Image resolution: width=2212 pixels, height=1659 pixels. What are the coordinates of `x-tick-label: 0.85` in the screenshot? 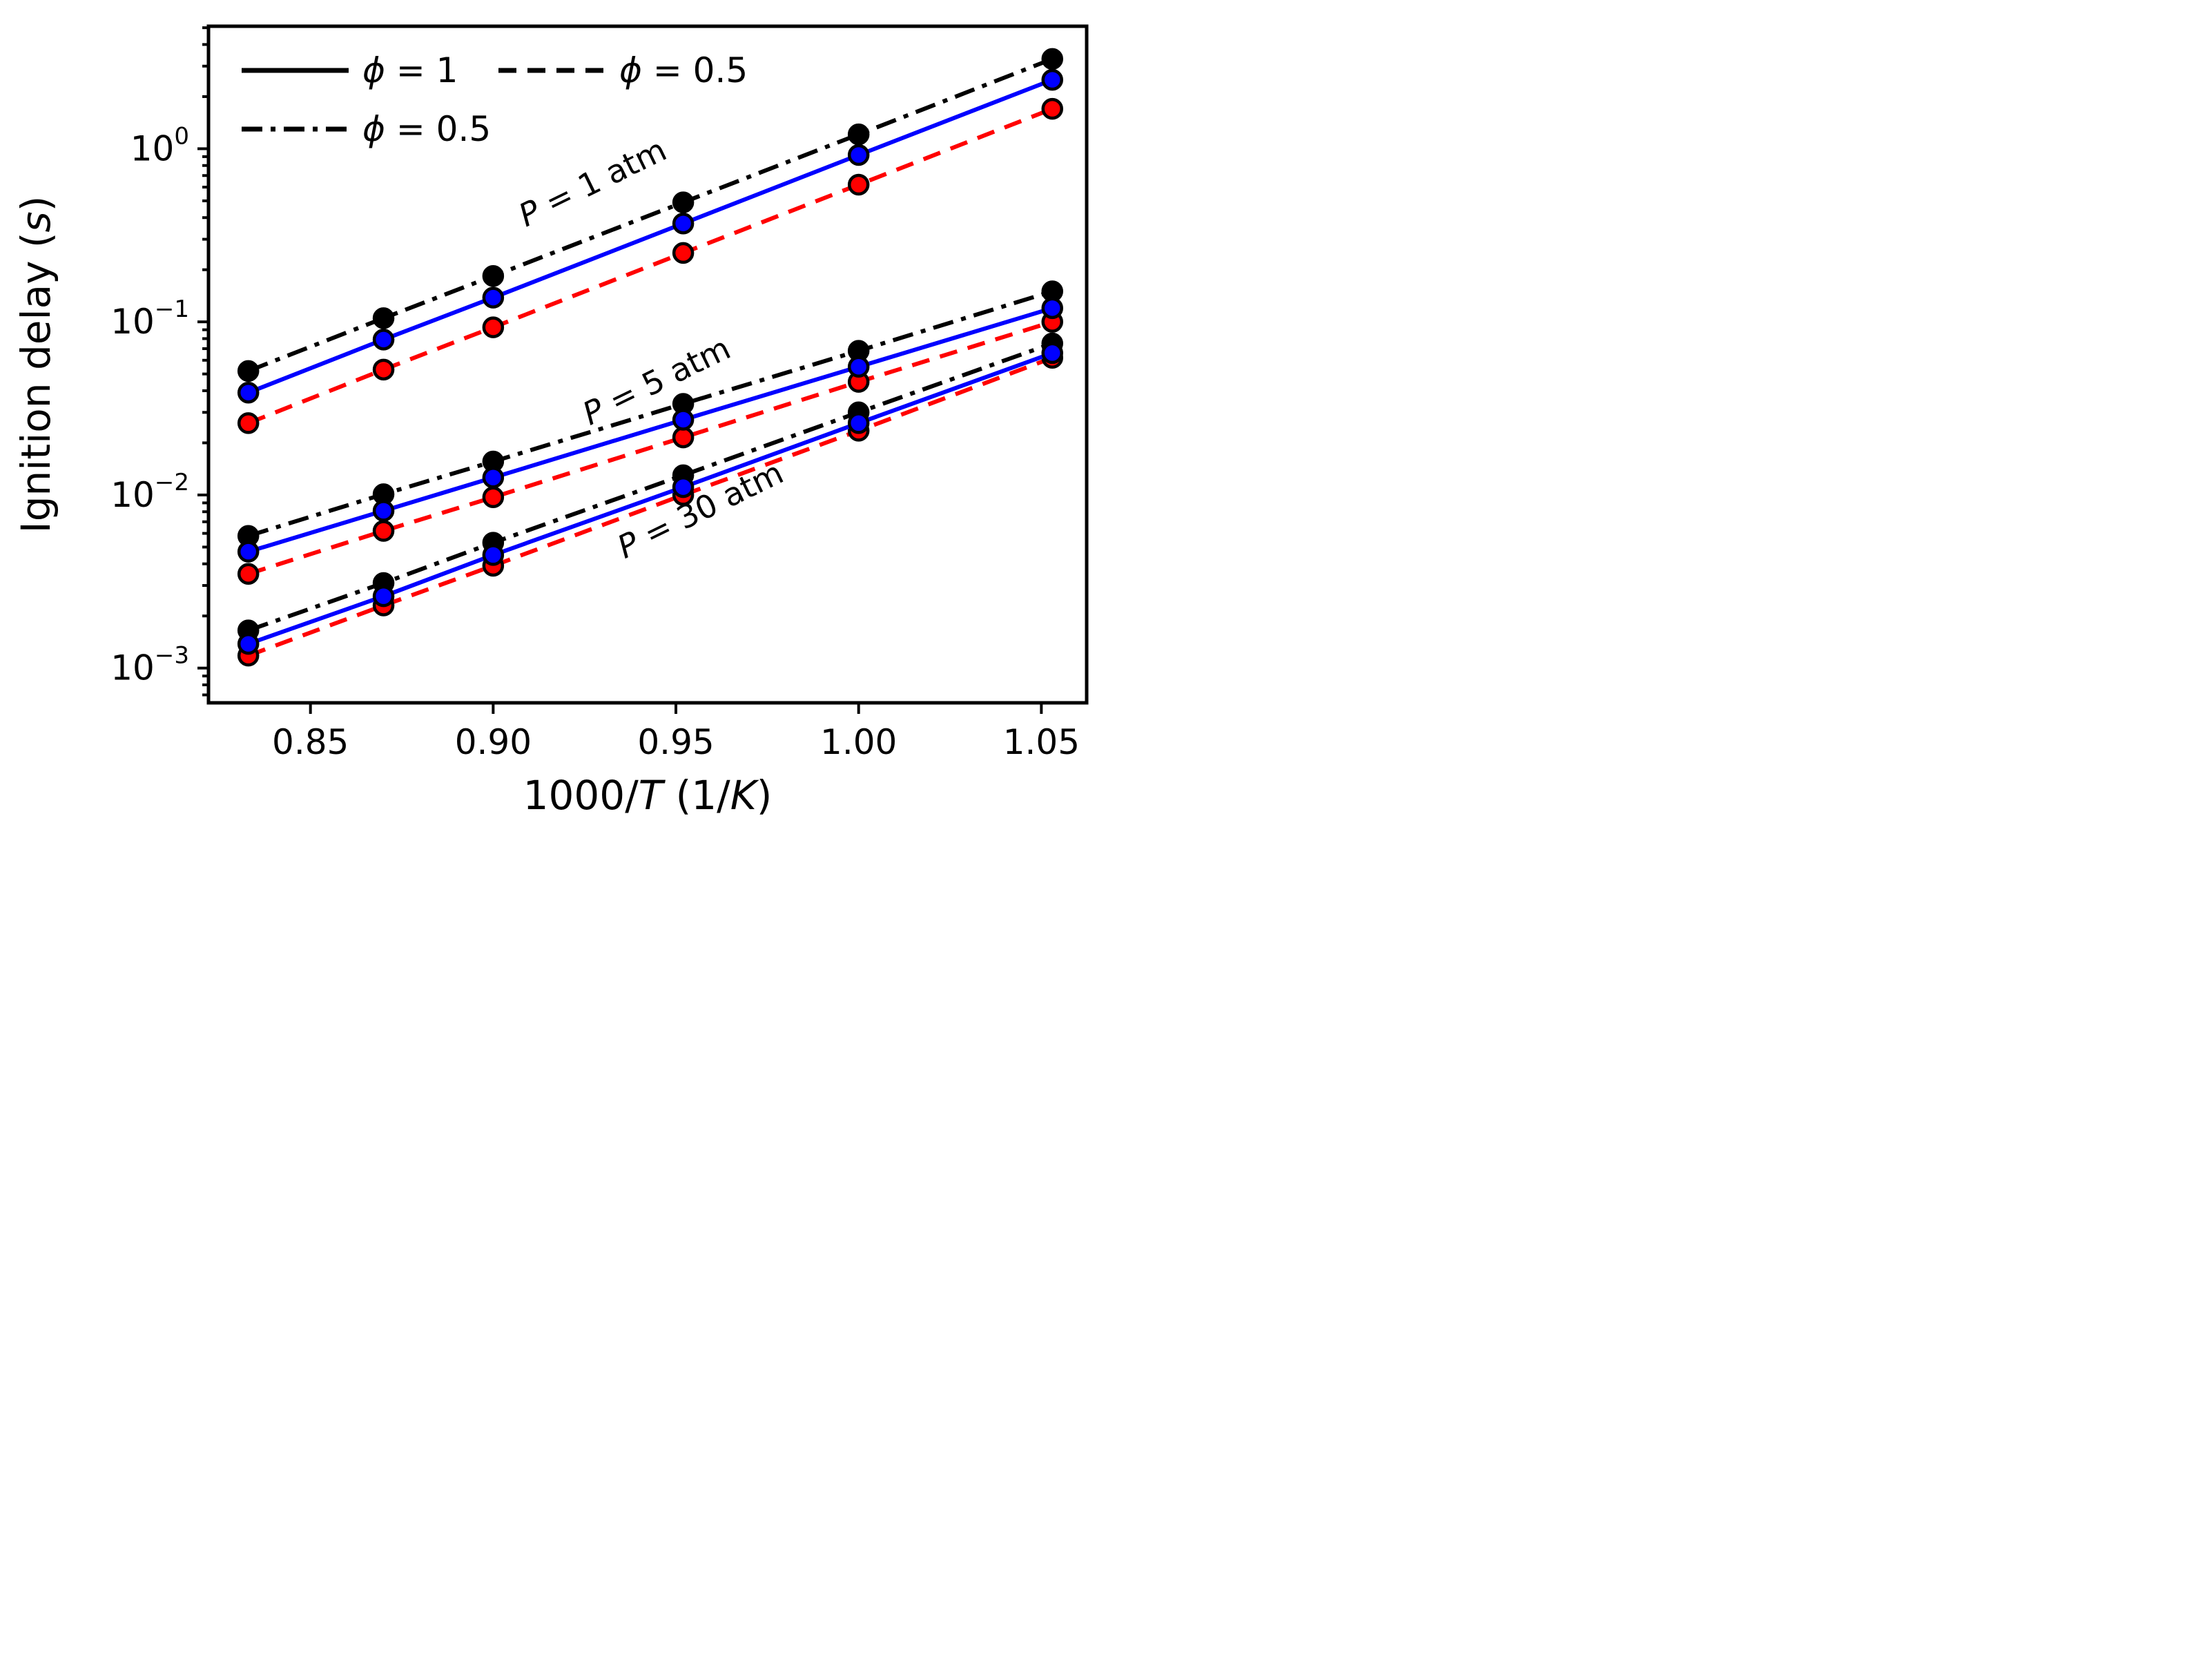 It's located at (310, 742).